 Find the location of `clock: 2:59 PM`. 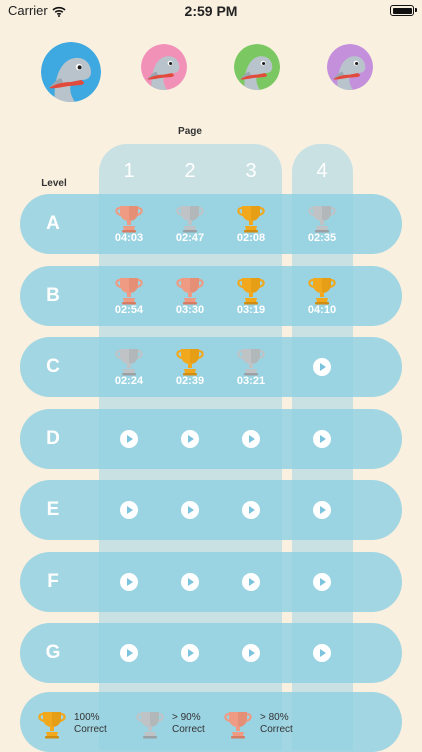

clock: 2:59 PM is located at coordinates (211, 11).